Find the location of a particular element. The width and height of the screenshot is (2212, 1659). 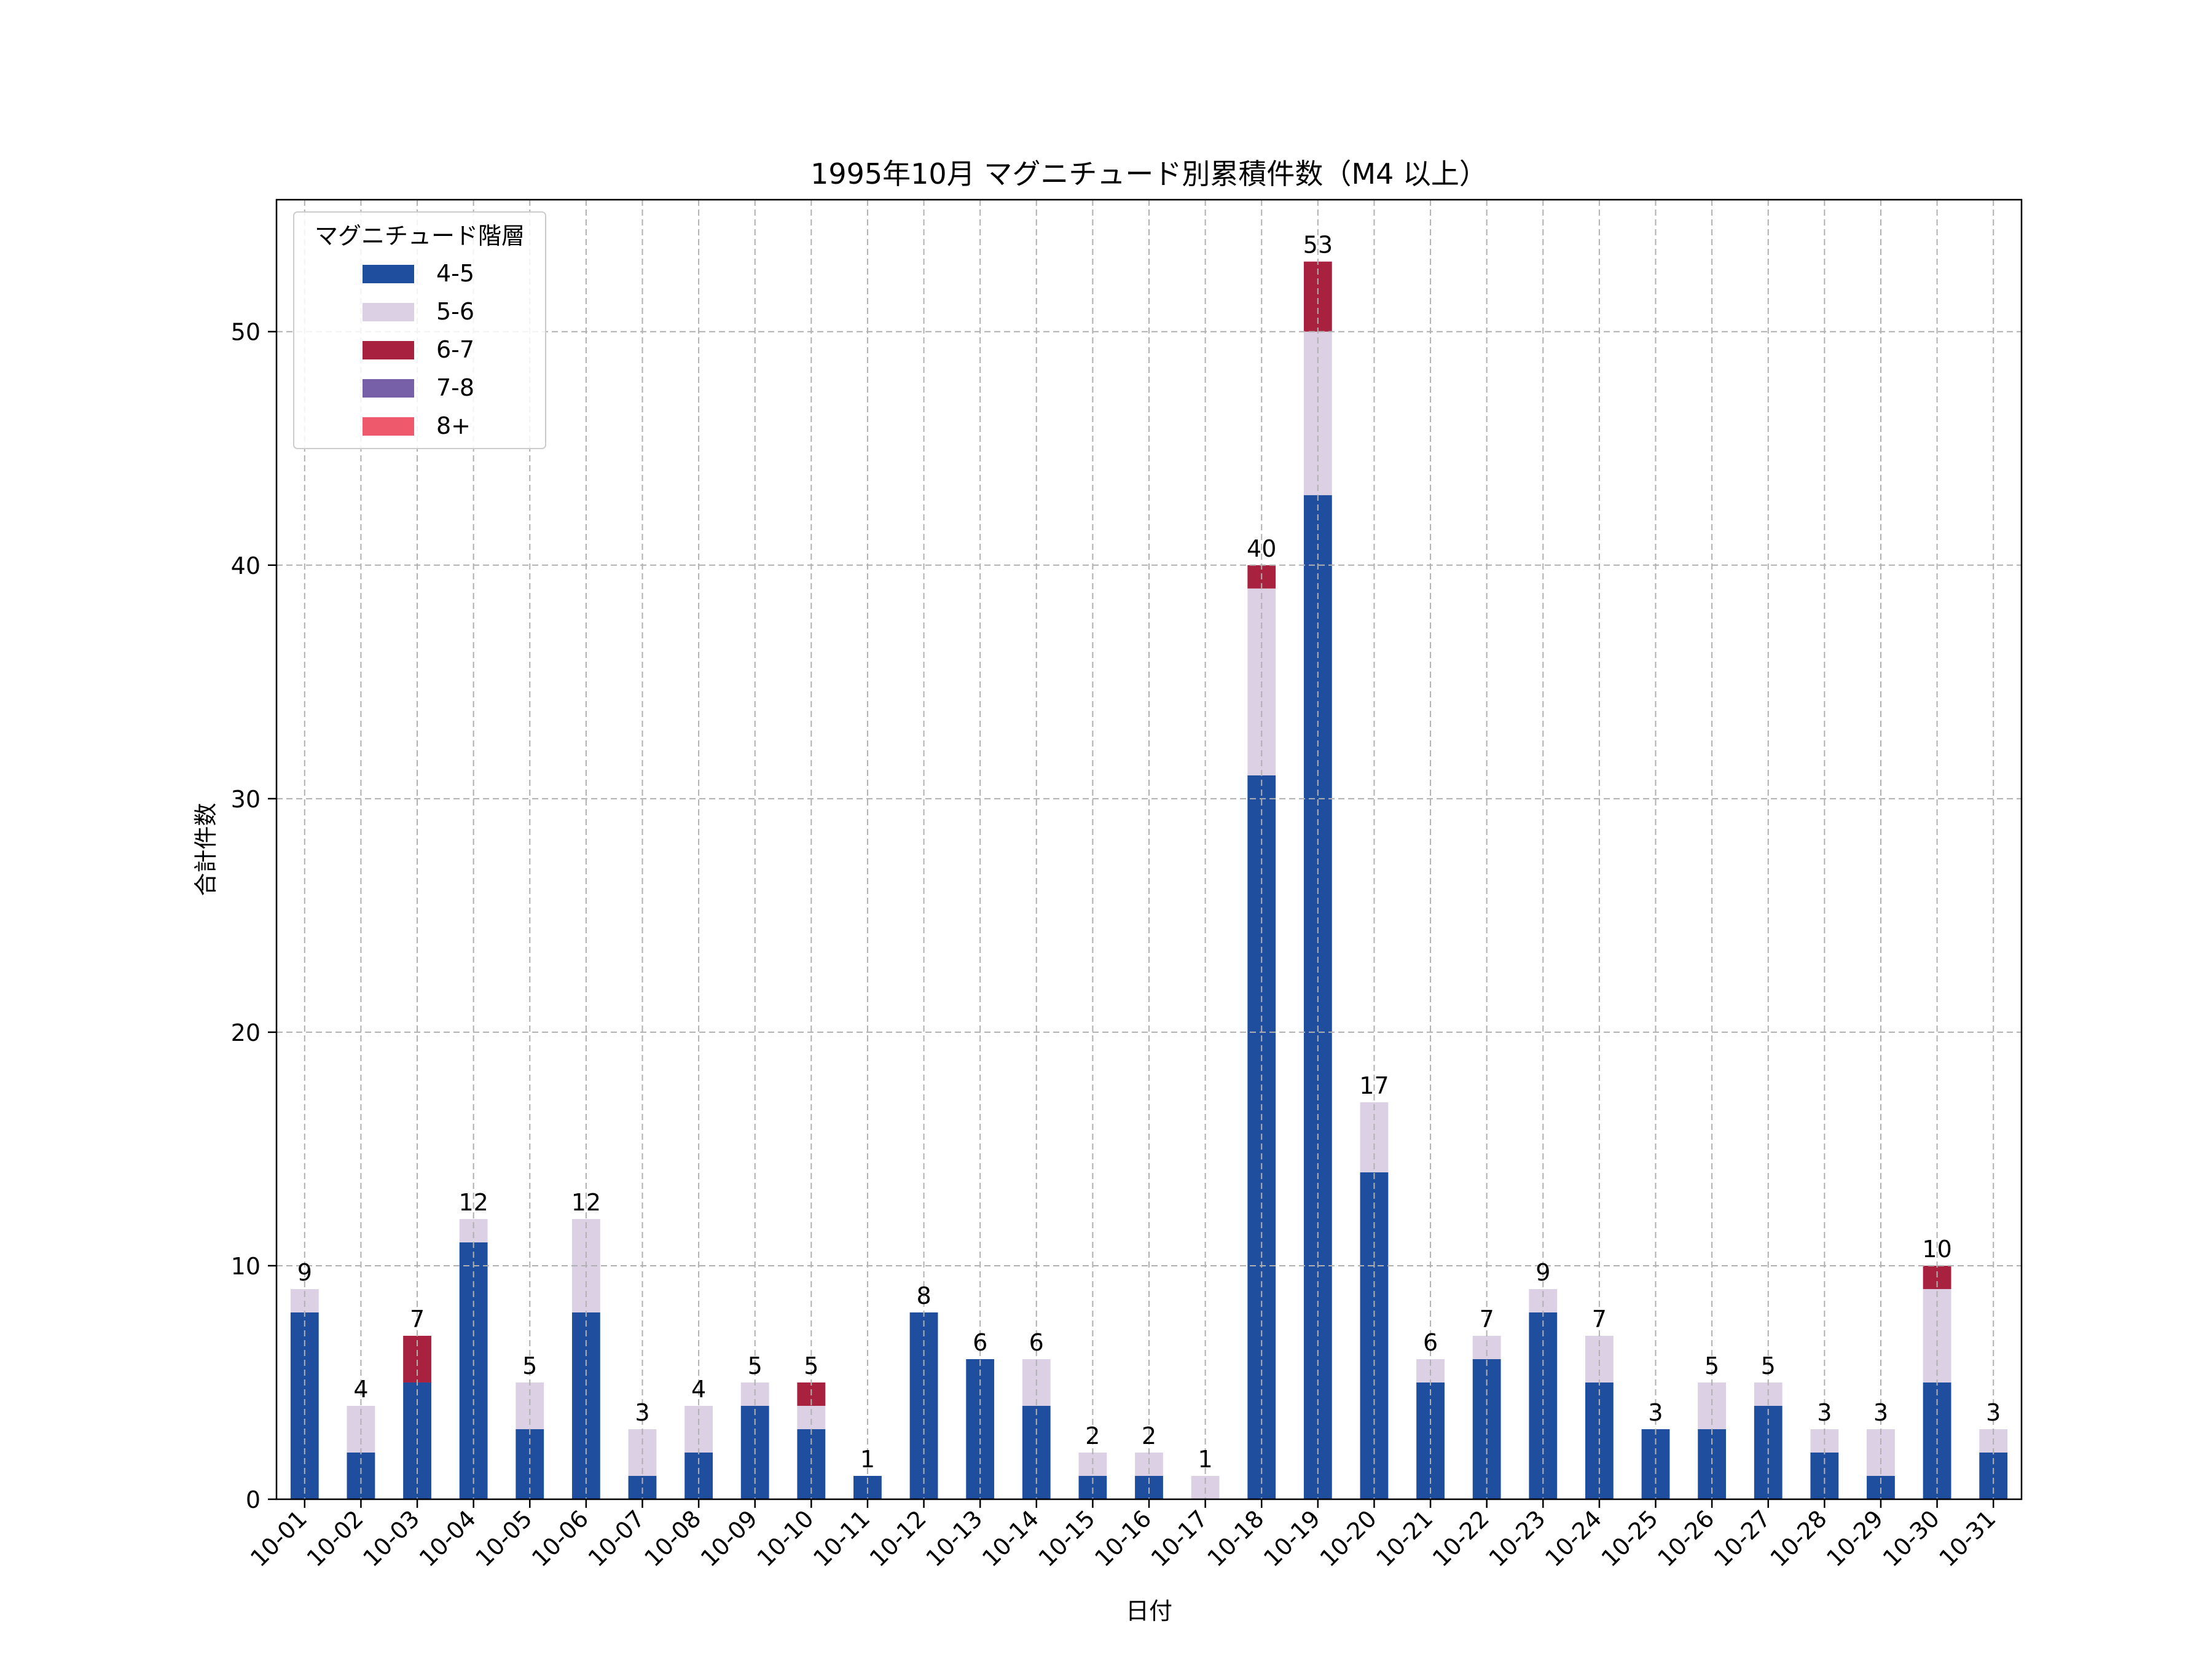

legend-label: 4-5 is located at coordinates (455, 273).